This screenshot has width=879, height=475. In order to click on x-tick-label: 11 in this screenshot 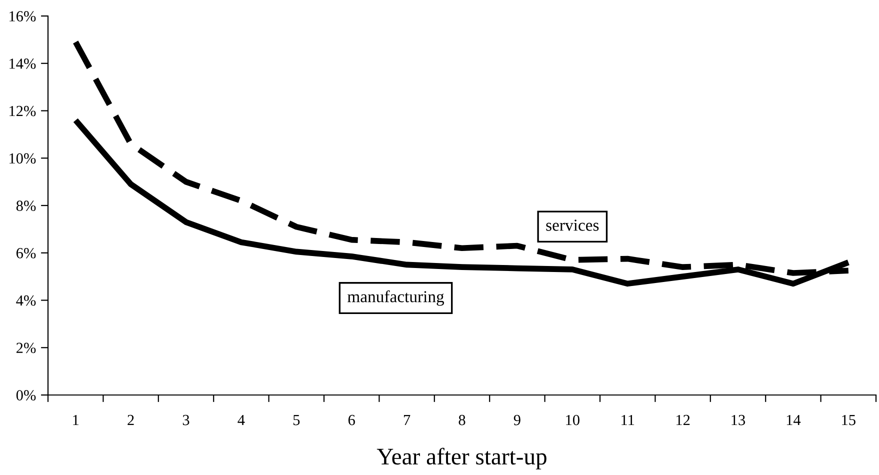, I will do `click(628, 420)`.